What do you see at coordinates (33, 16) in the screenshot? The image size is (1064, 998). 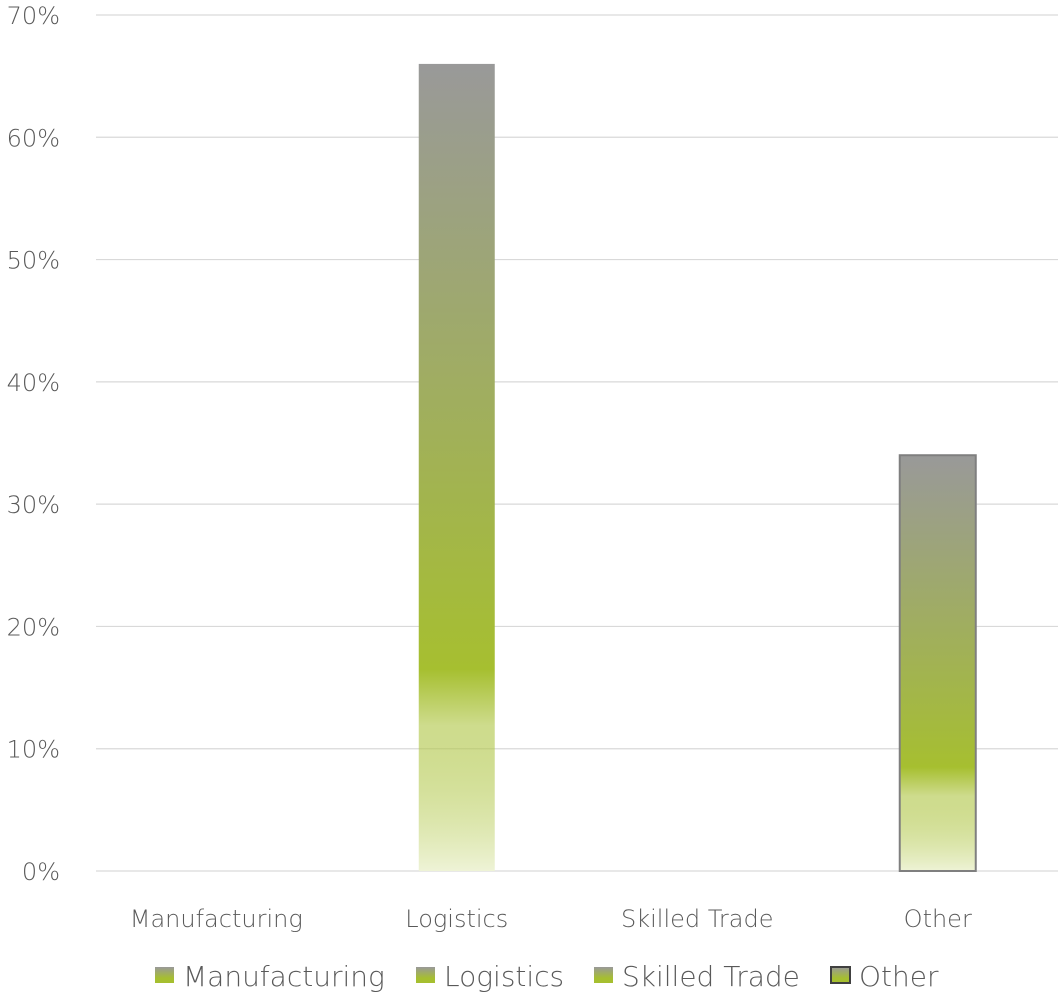 I see `y-tick-label: 70%` at bounding box center [33, 16].